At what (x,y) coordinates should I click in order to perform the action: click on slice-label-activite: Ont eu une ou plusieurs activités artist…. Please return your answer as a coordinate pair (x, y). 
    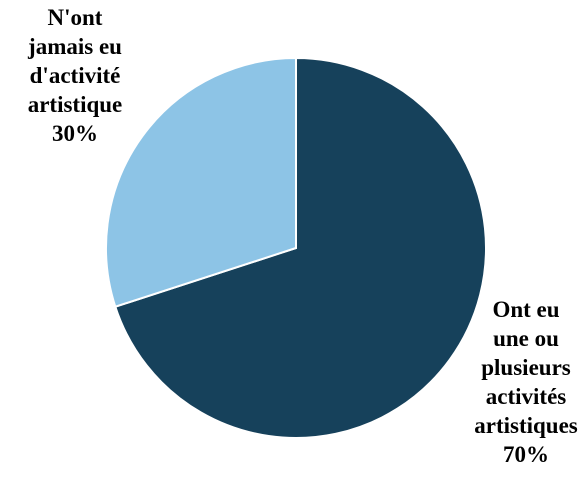
    Looking at the image, I should click on (526, 382).